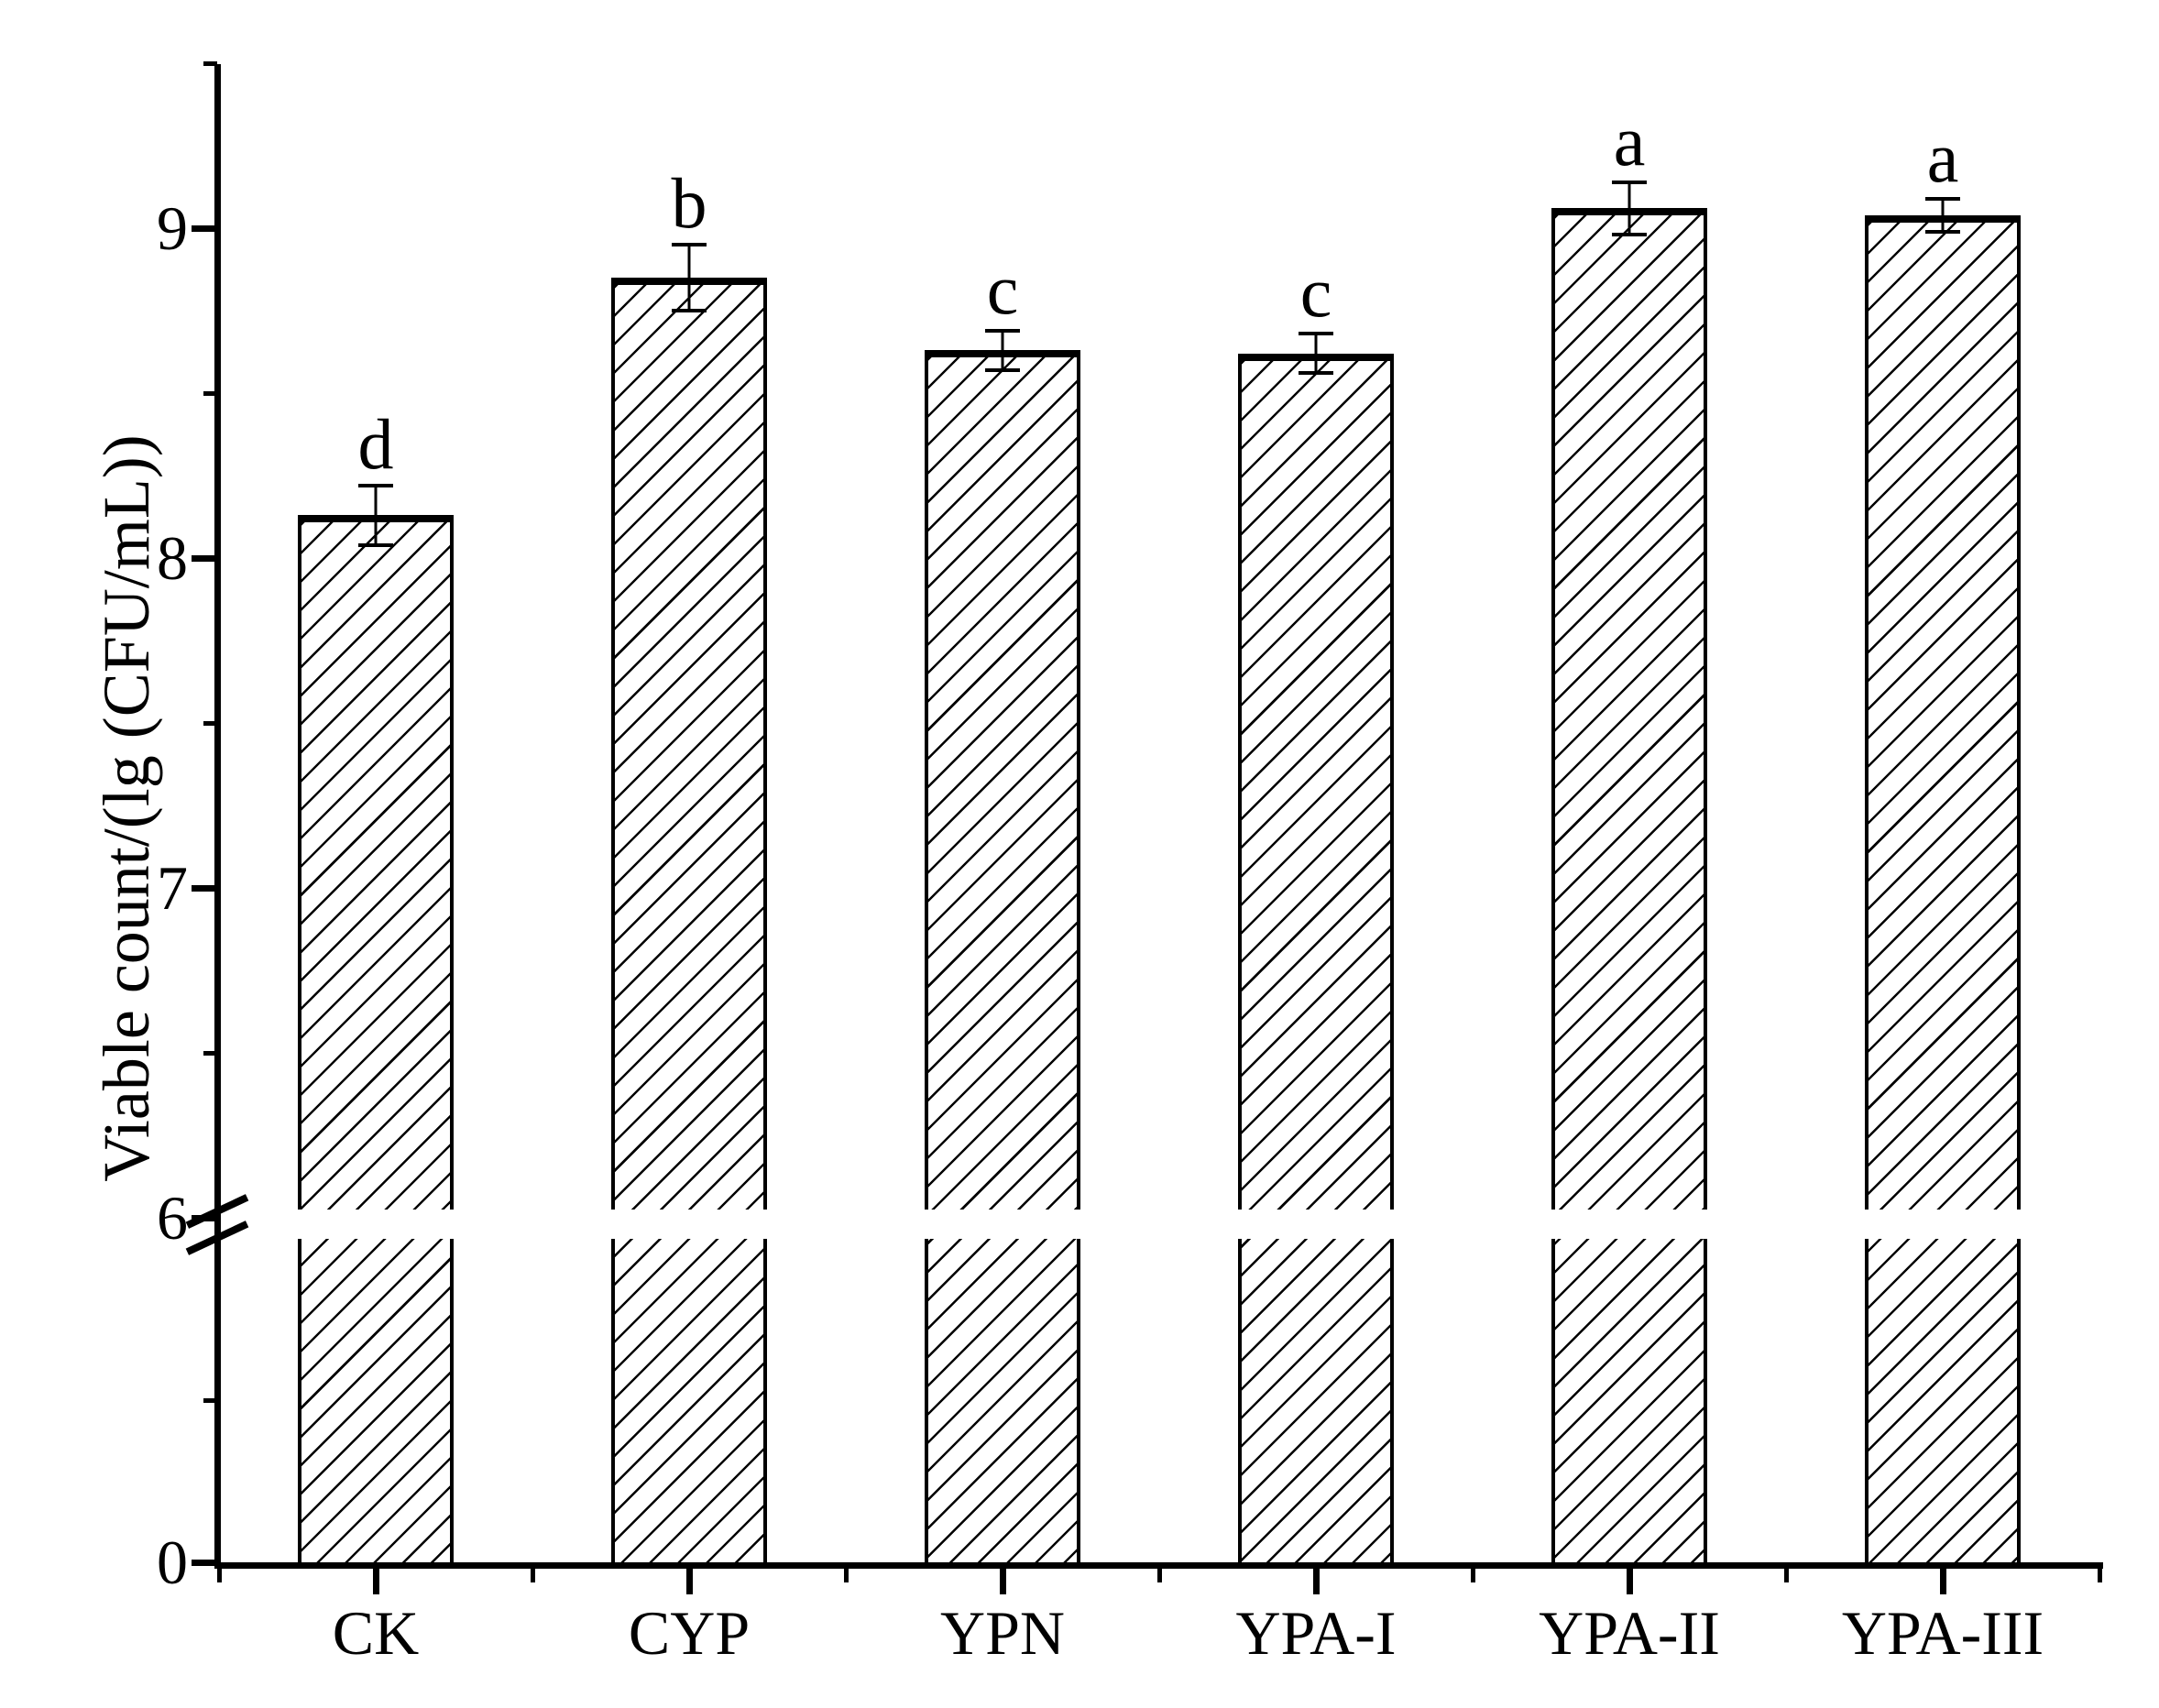 The height and width of the screenshot is (1708, 2159). I want to click on x-tick-label: CYP, so click(689, 1633).